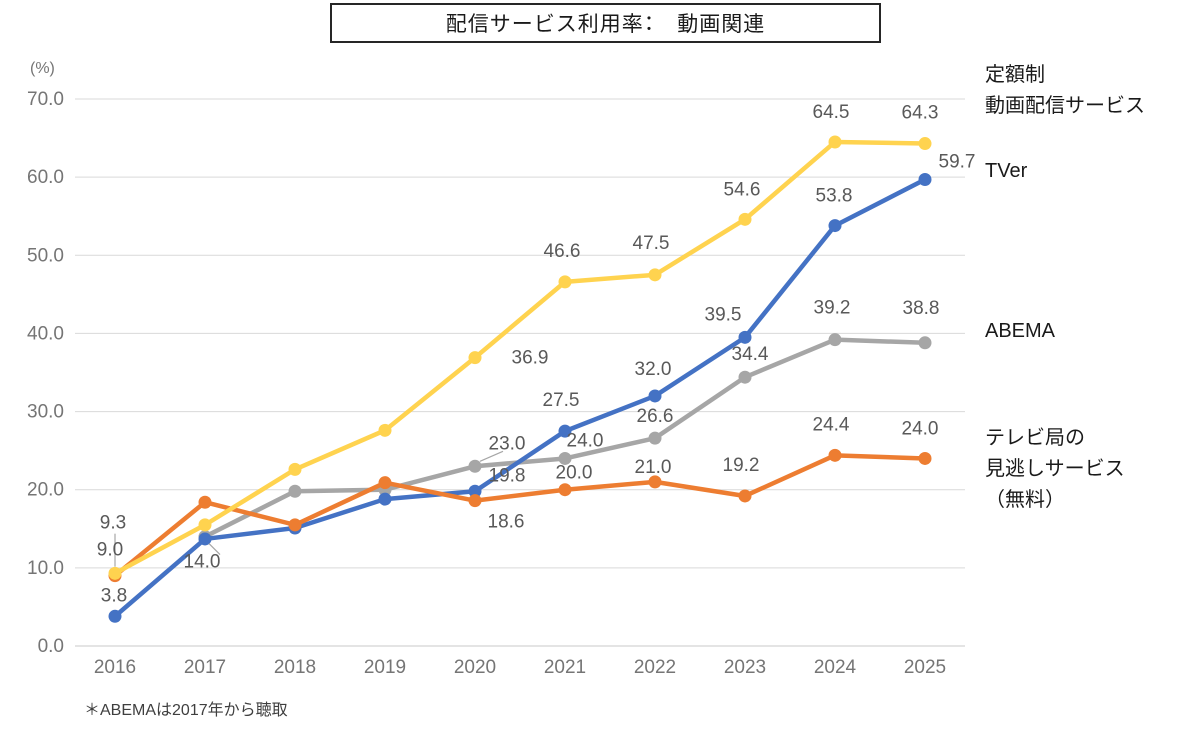  I want to click on data-point-catchup-2022, so click(655, 482).